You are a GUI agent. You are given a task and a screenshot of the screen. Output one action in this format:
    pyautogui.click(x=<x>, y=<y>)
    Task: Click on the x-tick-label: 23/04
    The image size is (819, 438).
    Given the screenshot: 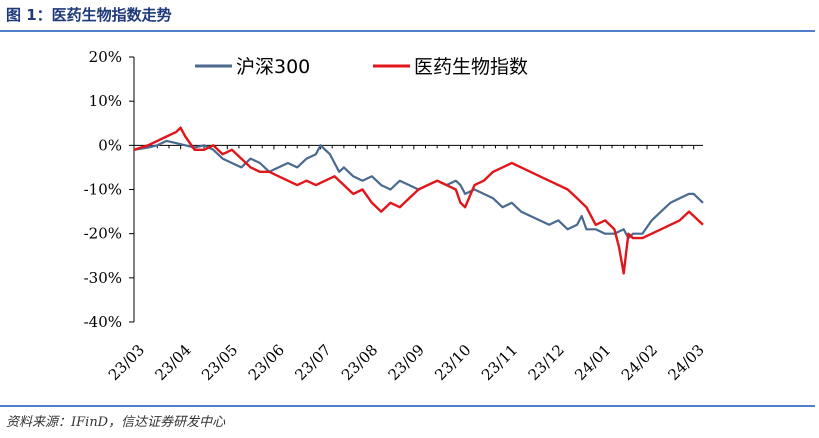 What is the action you would take?
    pyautogui.click(x=172, y=362)
    